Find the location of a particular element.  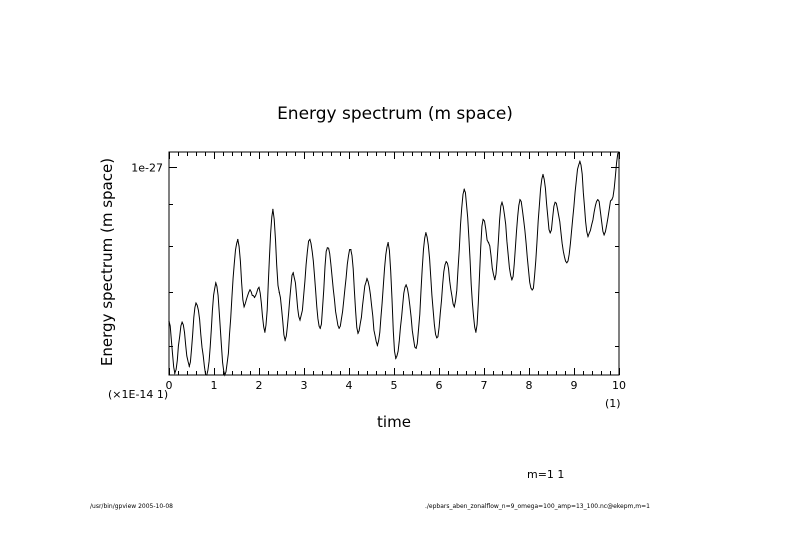

x-tick-label: 2 is located at coordinates (259, 385).